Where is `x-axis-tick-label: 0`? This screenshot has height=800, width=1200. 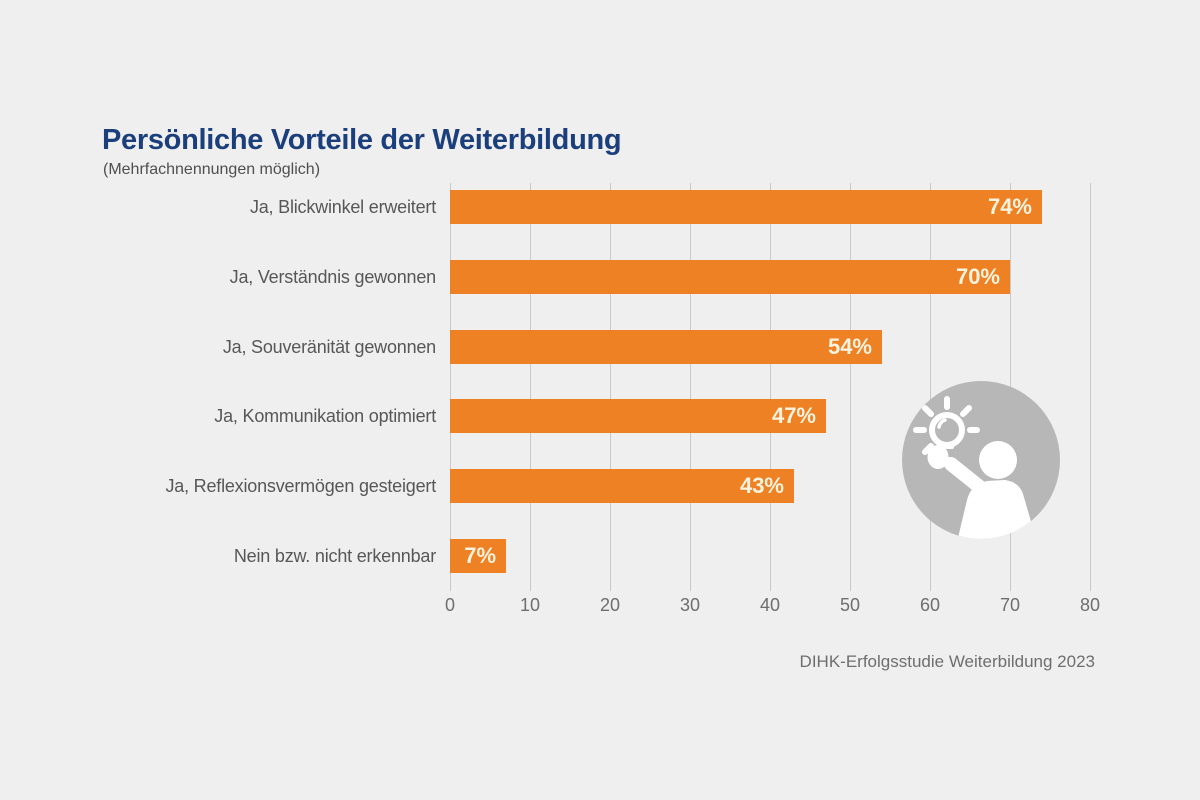 x-axis-tick-label: 0 is located at coordinates (449, 605).